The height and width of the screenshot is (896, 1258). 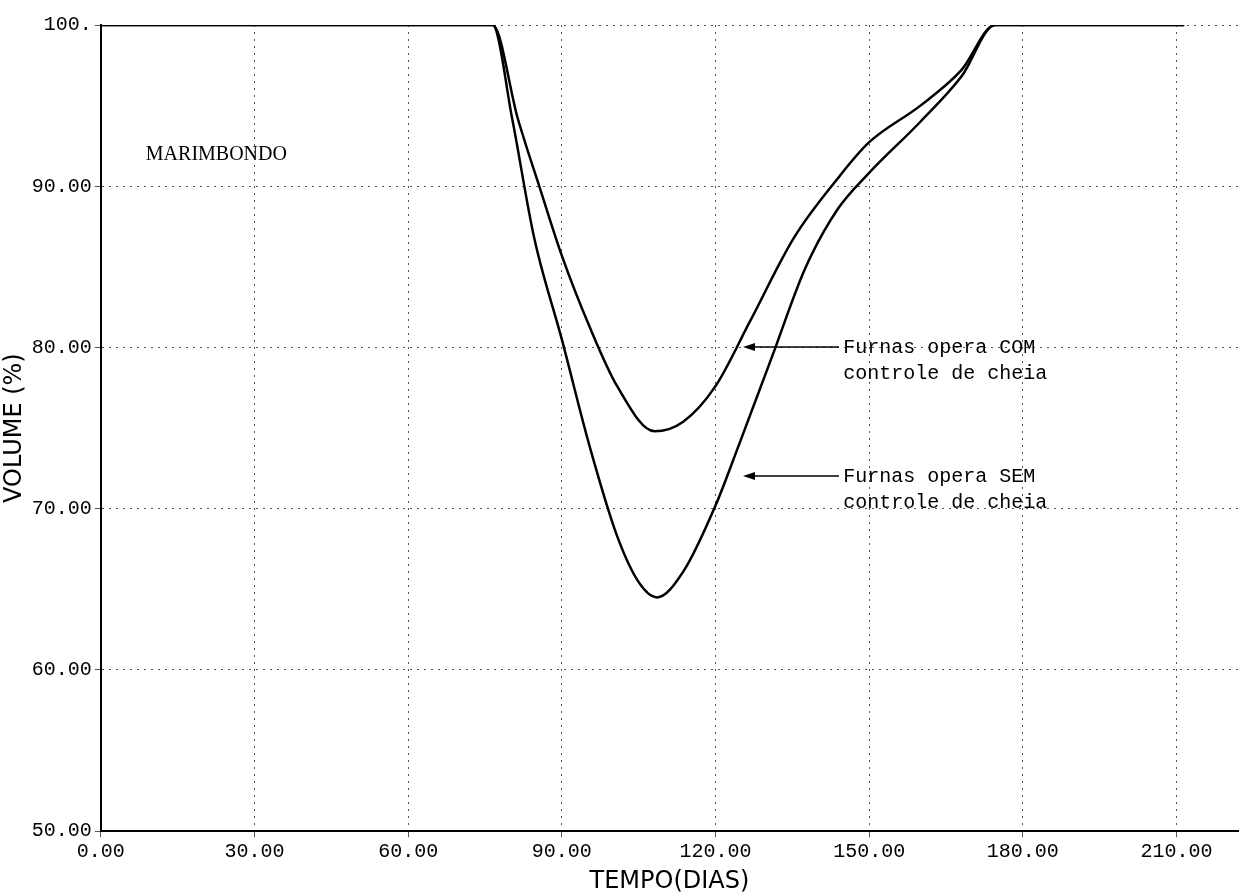 What do you see at coordinates (945, 361) in the screenshot?
I see `annotation: Furnas opera COM controle de cheia` at bounding box center [945, 361].